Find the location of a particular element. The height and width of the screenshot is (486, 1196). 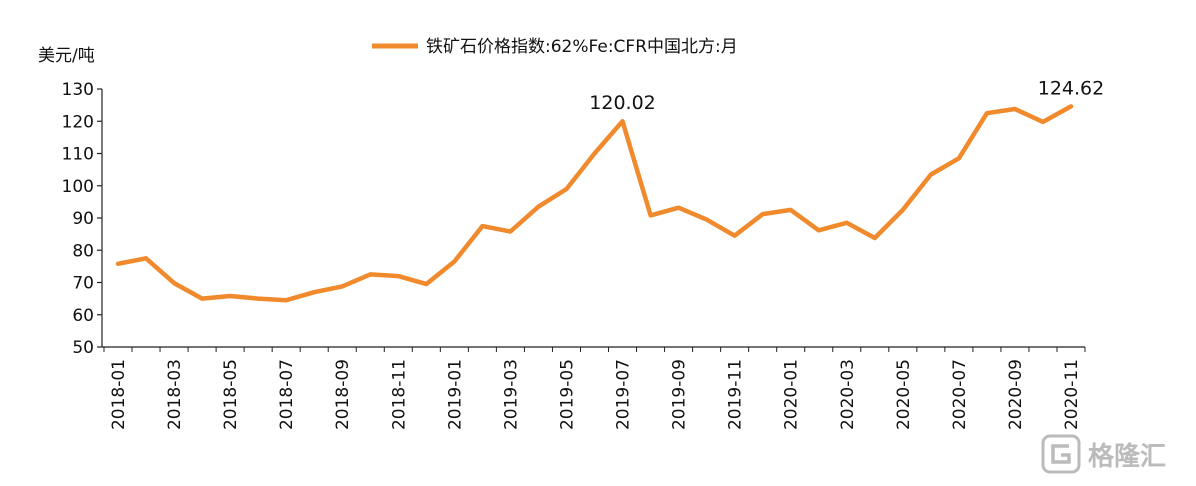

x-tick-label: 2019-09 is located at coordinates (680, 394).